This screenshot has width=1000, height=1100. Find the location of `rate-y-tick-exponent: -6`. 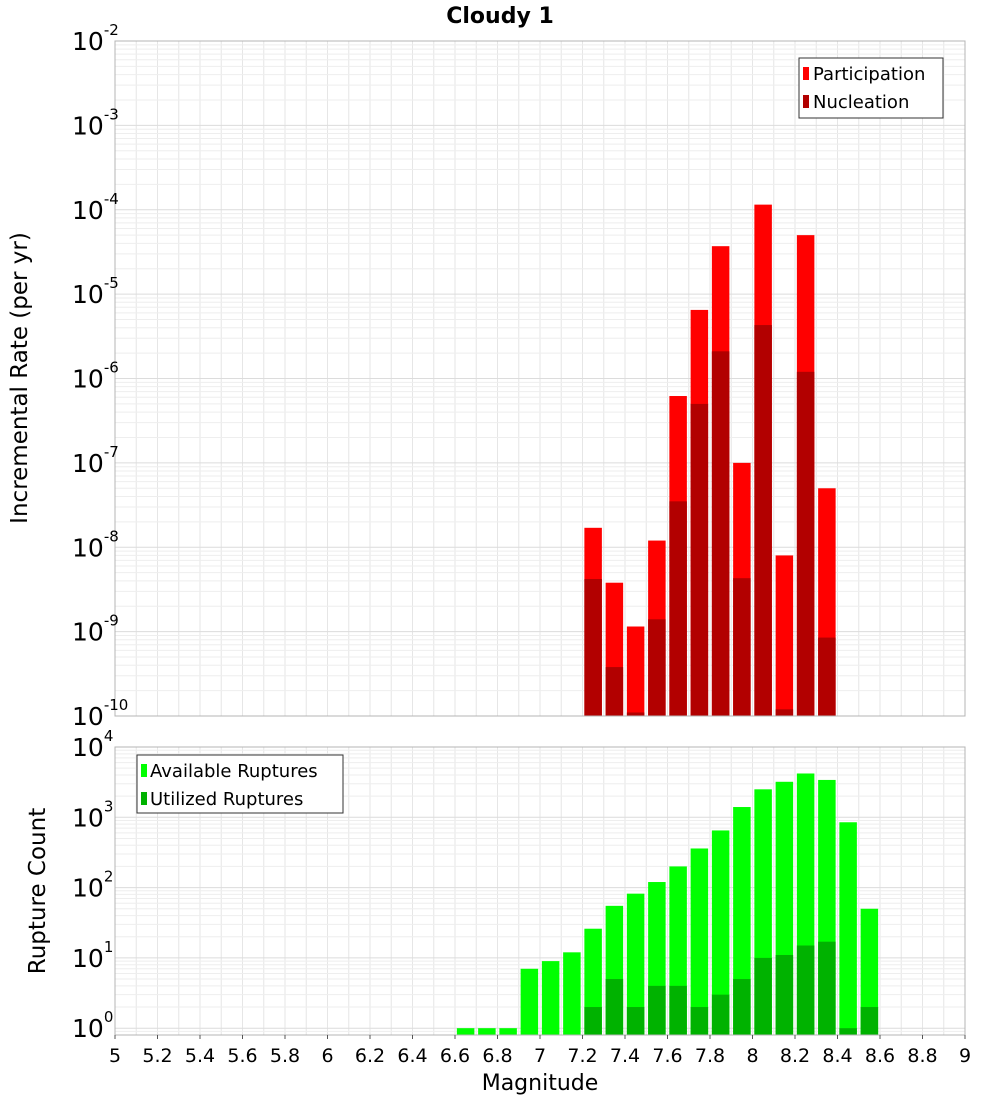

rate-y-tick-exponent: -6 is located at coordinates (111, 368).